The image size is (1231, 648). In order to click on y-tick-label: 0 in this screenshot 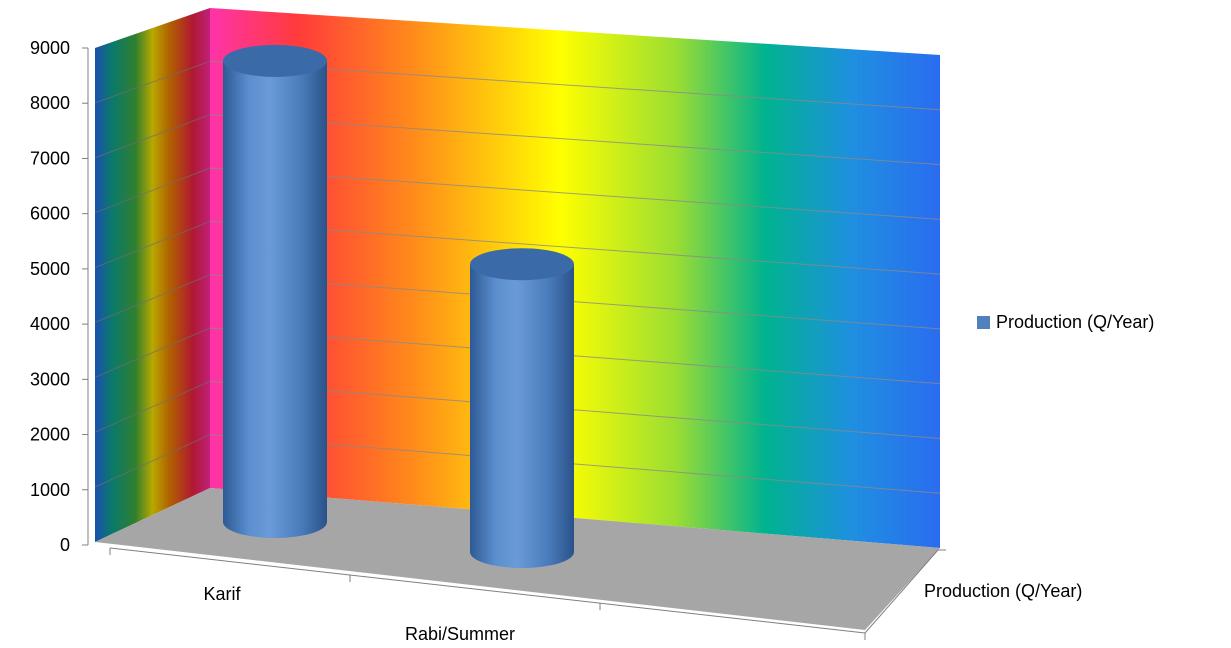, I will do `click(65, 545)`.